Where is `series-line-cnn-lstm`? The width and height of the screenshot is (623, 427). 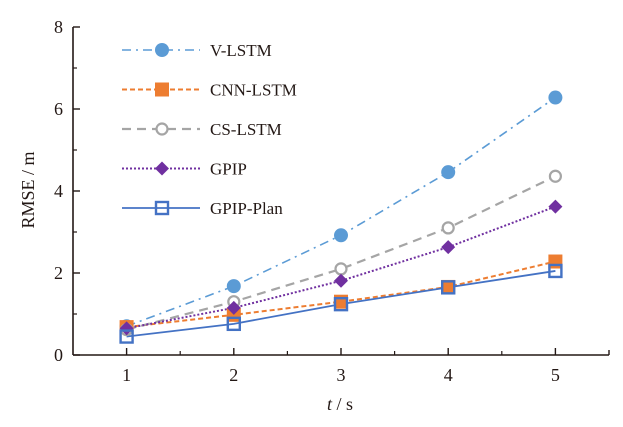 series-line-cnn-lstm is located at coordinates (341, 294).